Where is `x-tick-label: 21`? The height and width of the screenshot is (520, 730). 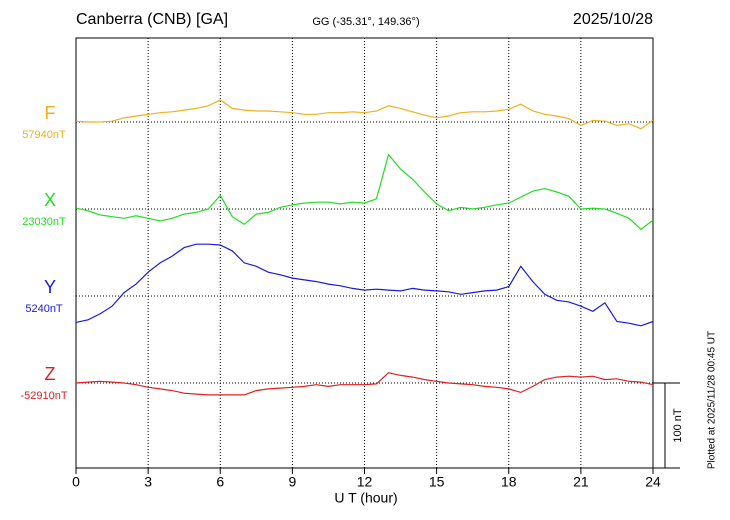 x-tick-label: 21 is located at coordinates (581, 482).